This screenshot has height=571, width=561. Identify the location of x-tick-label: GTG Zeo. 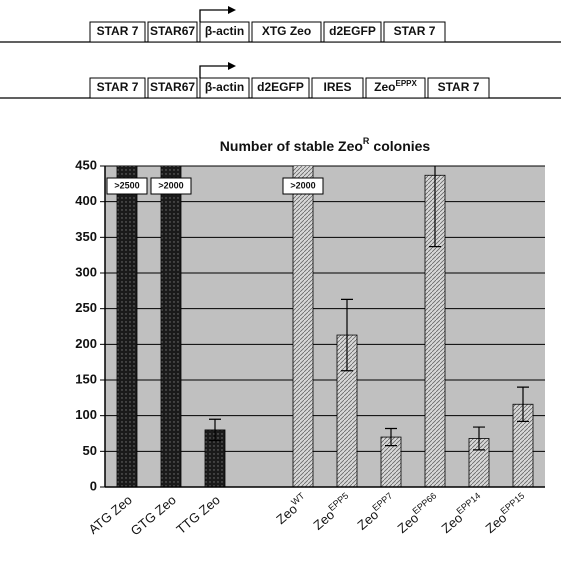
(153, 515).